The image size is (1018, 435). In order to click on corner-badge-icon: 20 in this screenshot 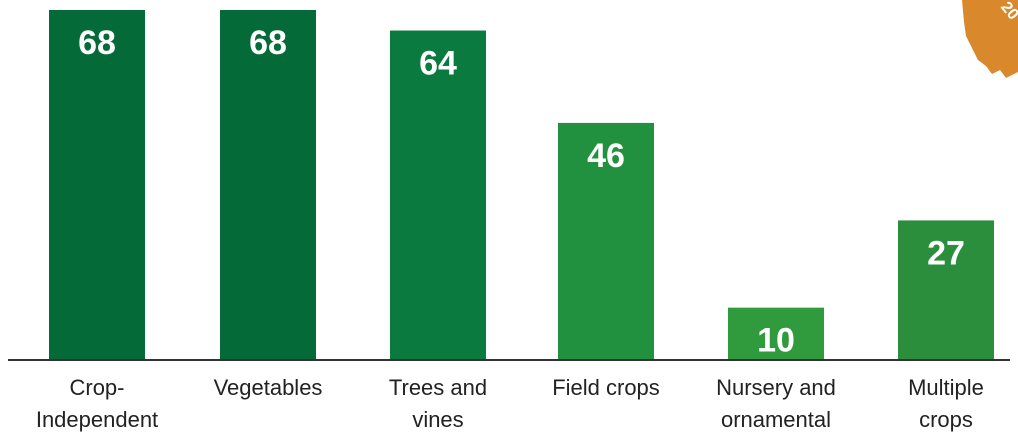, I will do `click(990, 39)`.